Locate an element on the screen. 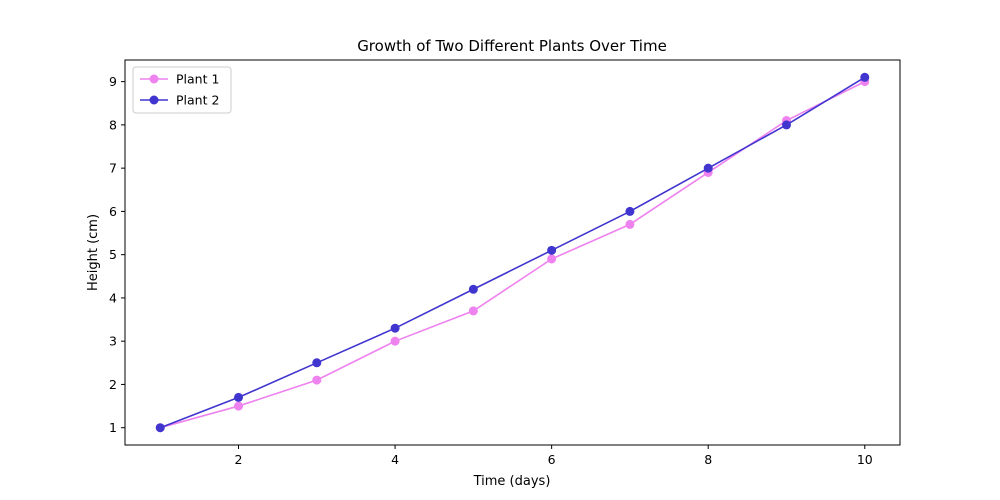 The height and width of the screenshot is (500, 1000). y-tick-label: 3 is located at coordinates (113, 341).